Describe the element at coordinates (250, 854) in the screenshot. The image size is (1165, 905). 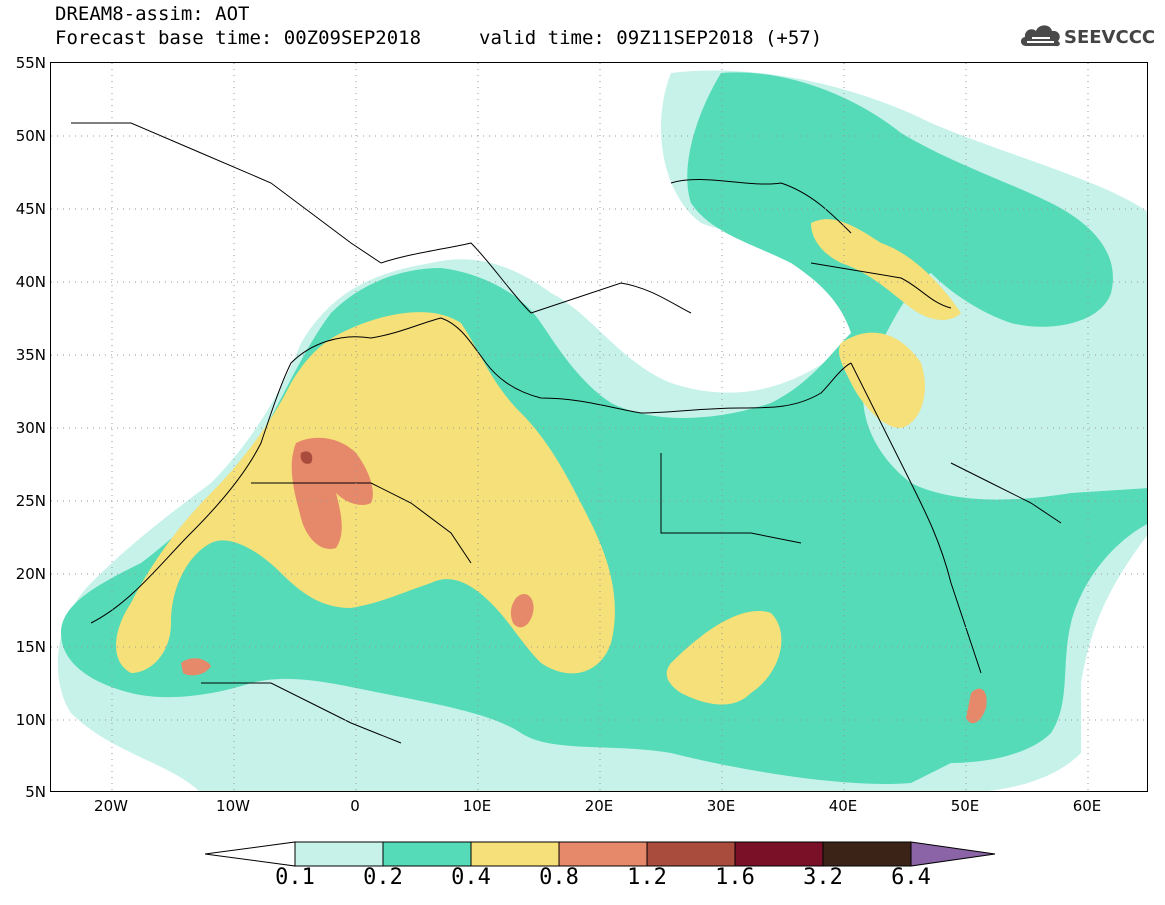
I see `colorbar-underflow` at that location.